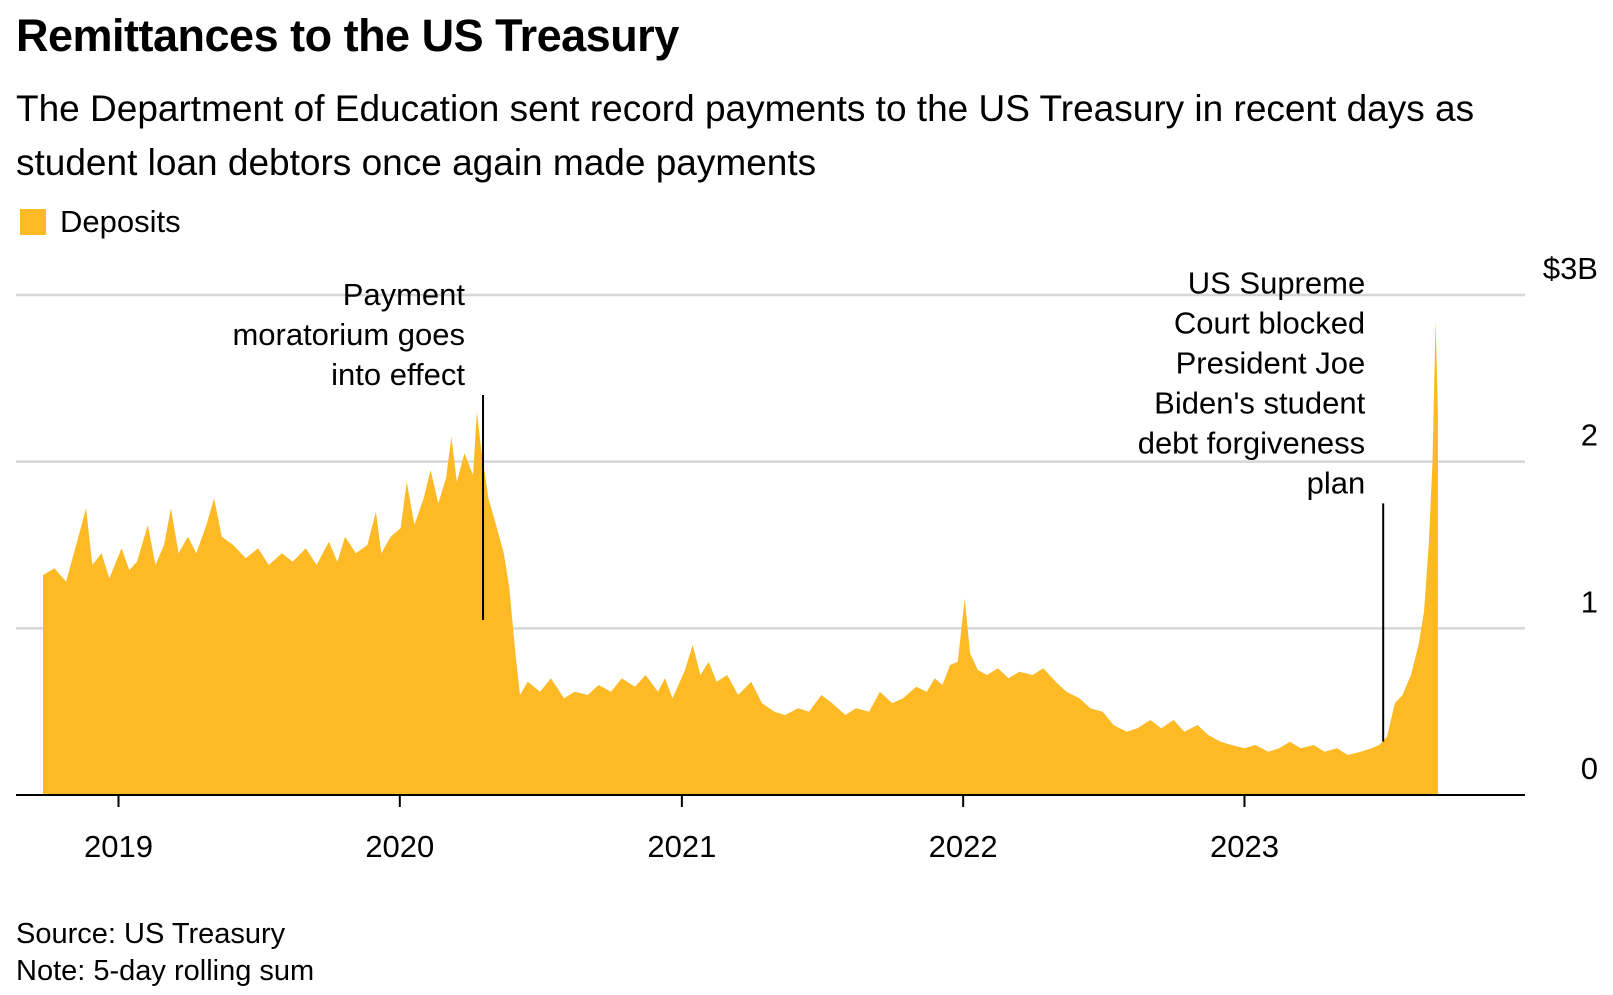 Image resolution: width=1613 pixels, height=995 pixels. I want to click on annotation-text: Payment, so click(404, 294).